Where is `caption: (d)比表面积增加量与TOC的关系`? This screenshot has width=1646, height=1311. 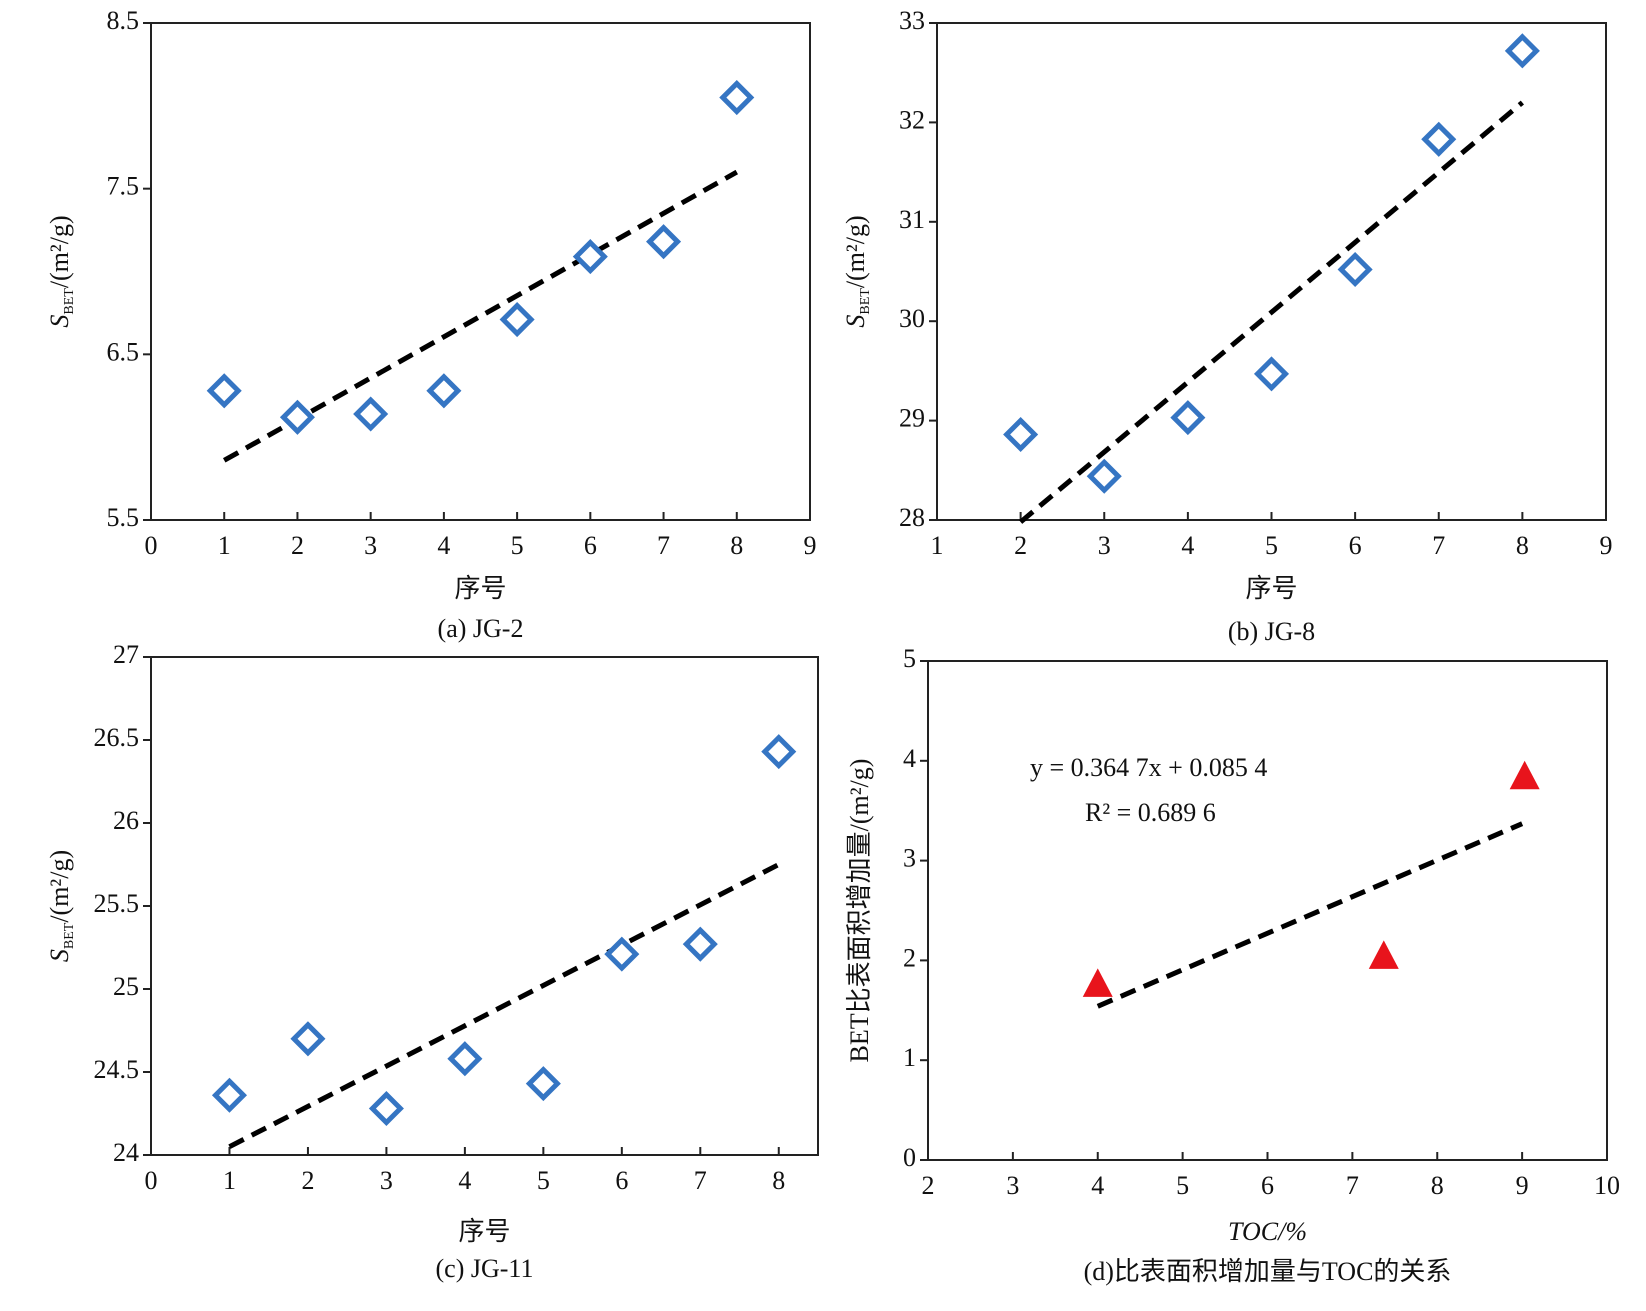
caption: (d)比表面积增加量与TOC的关系 is located at coordinates (1268, 1271).